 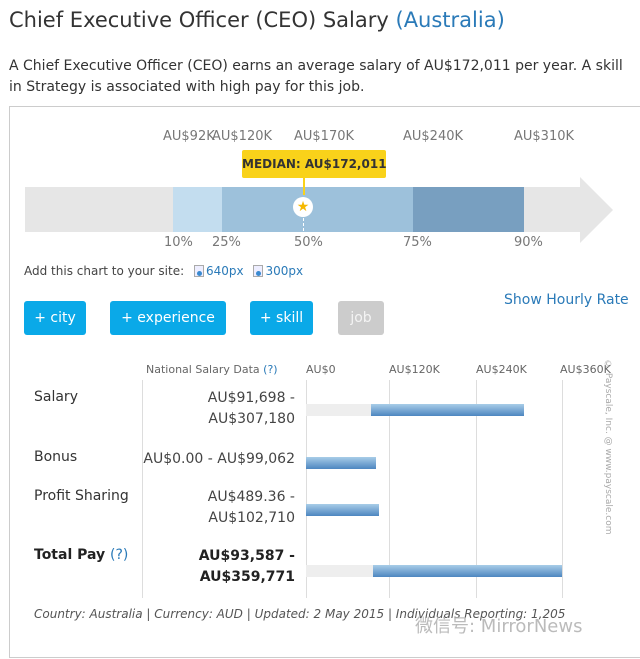 I want to click on row-value-total-pay: AU$93,587 - AU$359,771, so click(x=246, y=566).